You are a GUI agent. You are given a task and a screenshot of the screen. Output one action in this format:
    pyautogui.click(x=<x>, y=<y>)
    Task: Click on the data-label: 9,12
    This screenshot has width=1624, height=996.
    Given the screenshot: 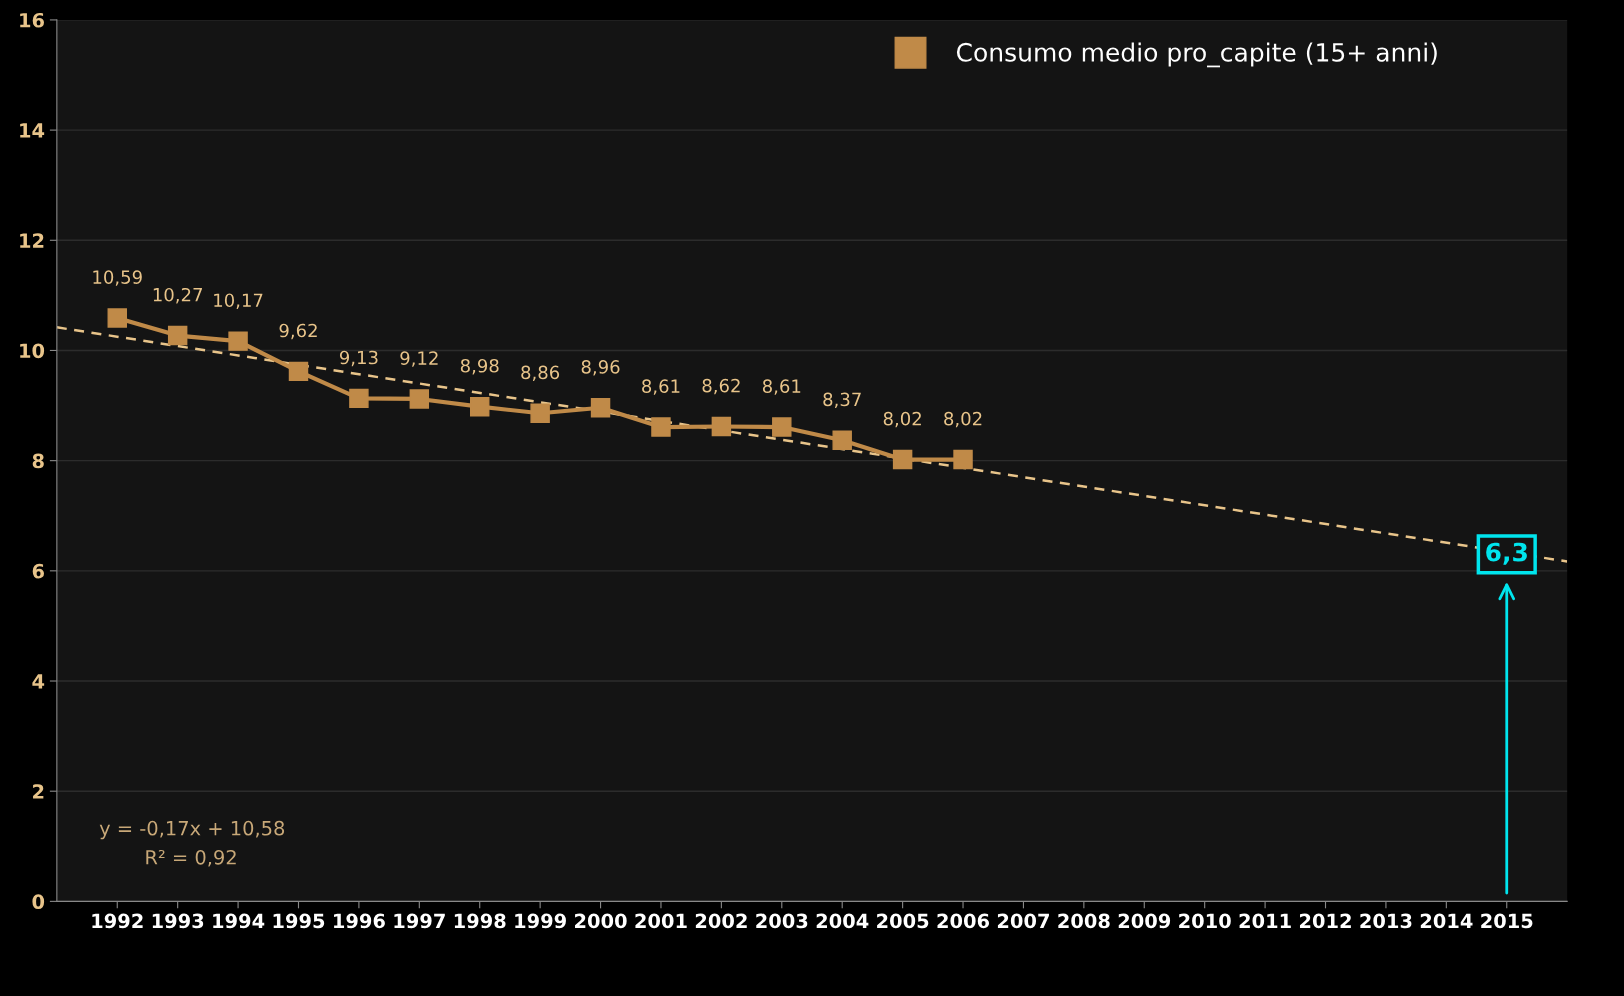 What is the action you would take?
    pyautogui.click(x=419, y=359)
    